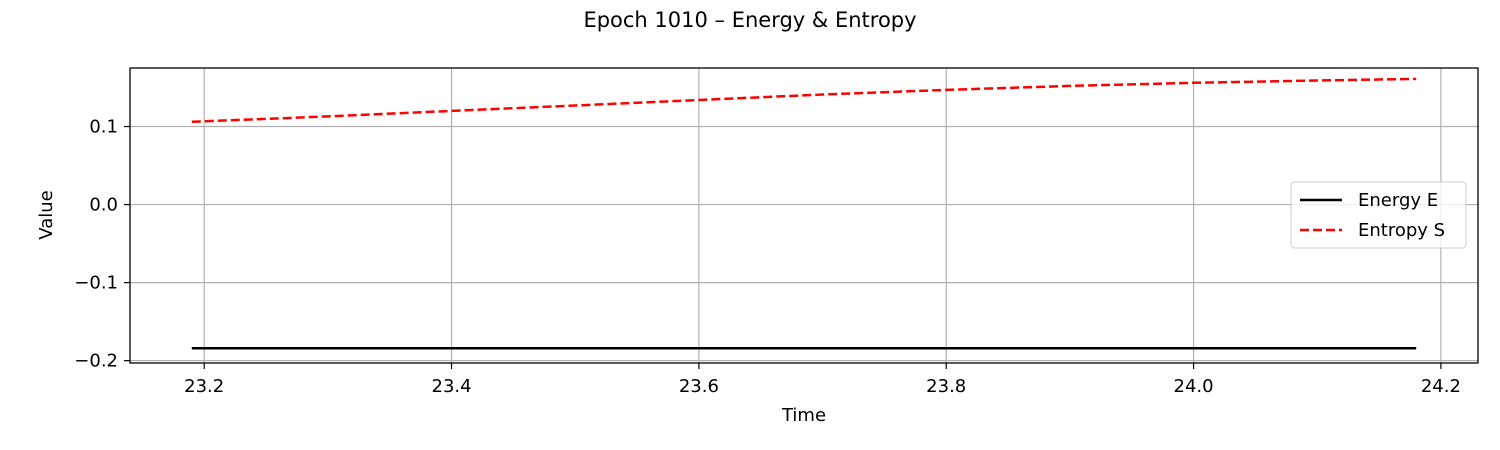 The image size is (1500, 450). What do you see at coordinates (1194, 386) in the screenshot?
I see `x-tick-label: 24.0` at bounding box center [1194, 386].